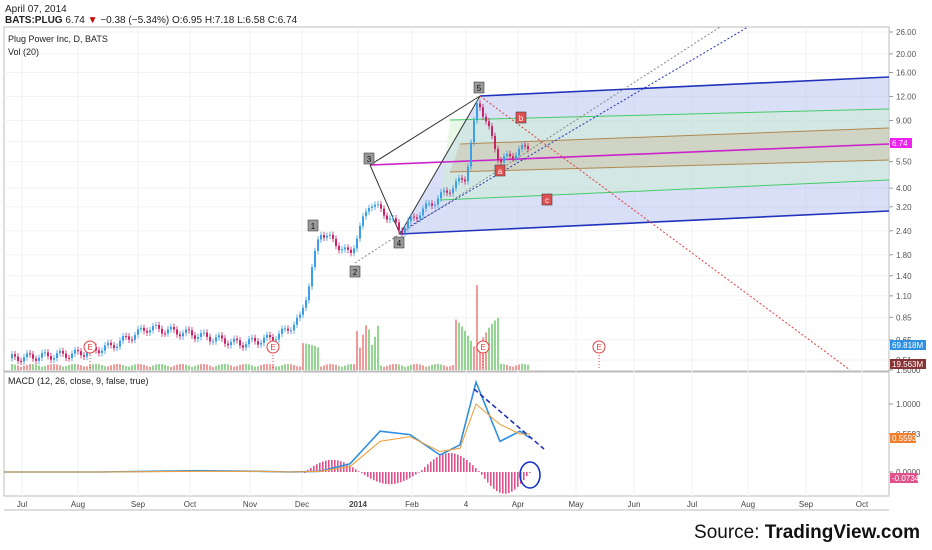 The width and height of the screenshot is (932, 550). Describe the element at coordinates (692, 504) in the screenshot. I see `time-tick-label: Jul` at that location.